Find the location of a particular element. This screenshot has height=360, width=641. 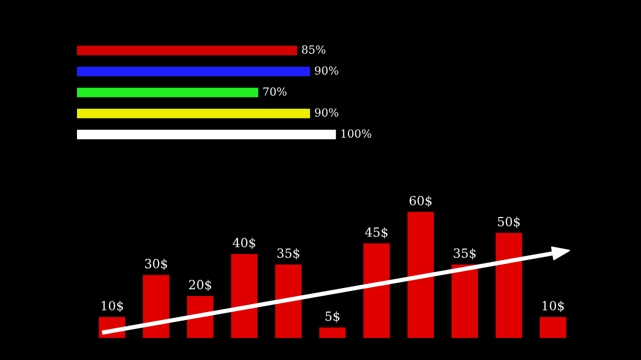

data-label: 20$ is located at coordinates (200, 286).